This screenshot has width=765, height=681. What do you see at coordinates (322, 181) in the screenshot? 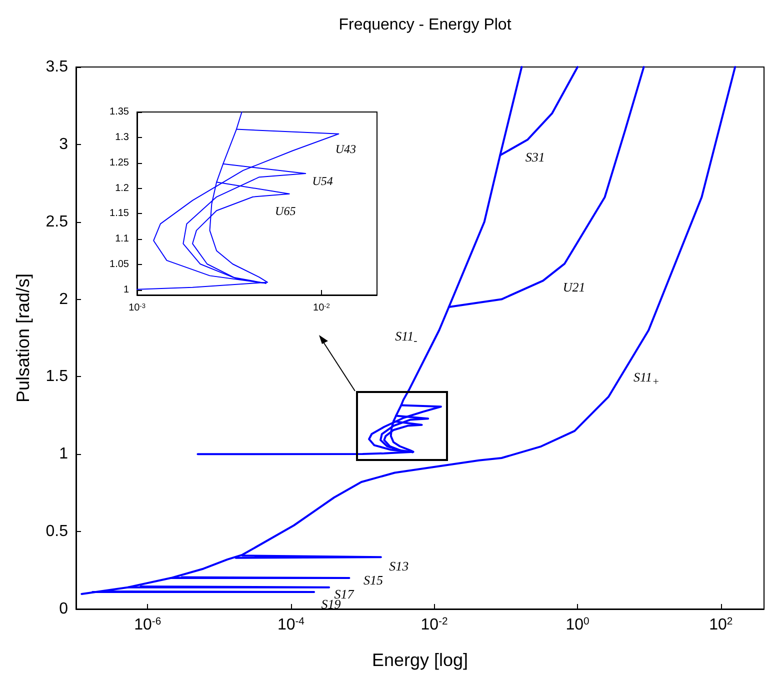
I see `series-label: U54` at bounding box center [322, 181].